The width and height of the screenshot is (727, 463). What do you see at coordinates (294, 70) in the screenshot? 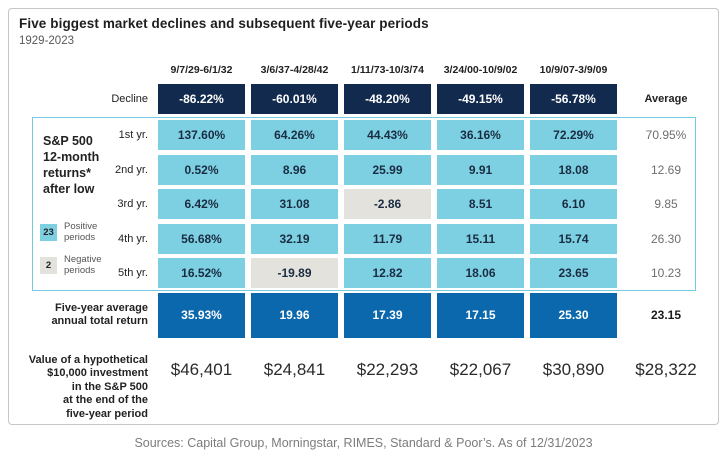
I see `column-date-range: 3/6/37-4/28/42` at bounding box center [294, 70].